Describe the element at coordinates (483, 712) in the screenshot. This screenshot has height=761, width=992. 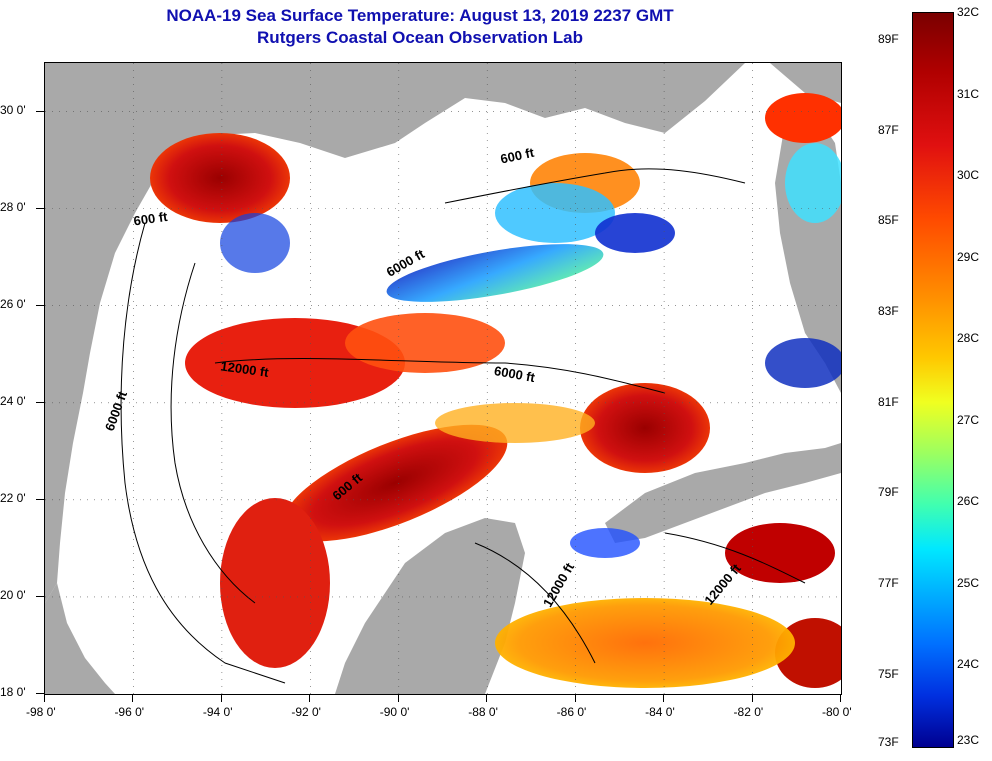
I see `lon-label: -88 0'` at that location.